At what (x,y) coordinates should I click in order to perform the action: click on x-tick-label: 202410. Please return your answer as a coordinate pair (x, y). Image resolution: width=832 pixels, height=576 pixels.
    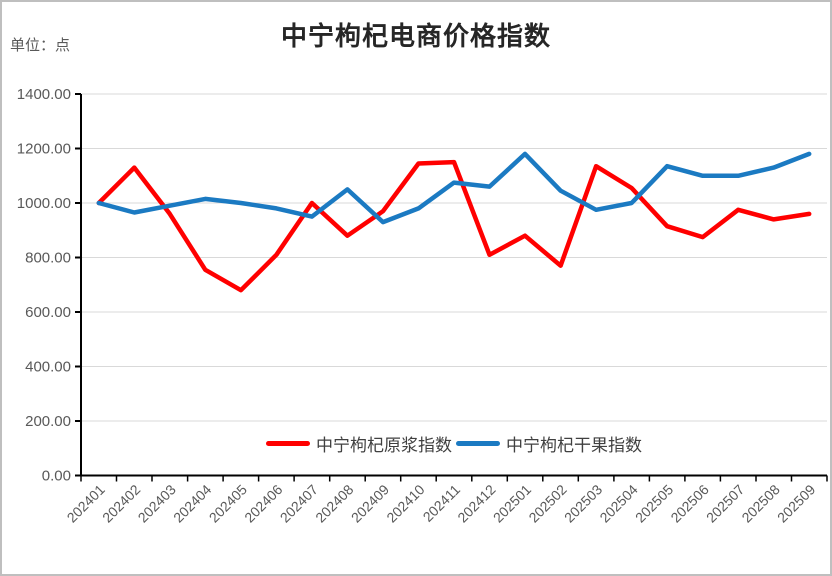
    Looking at the image, I should click on (405, 503).